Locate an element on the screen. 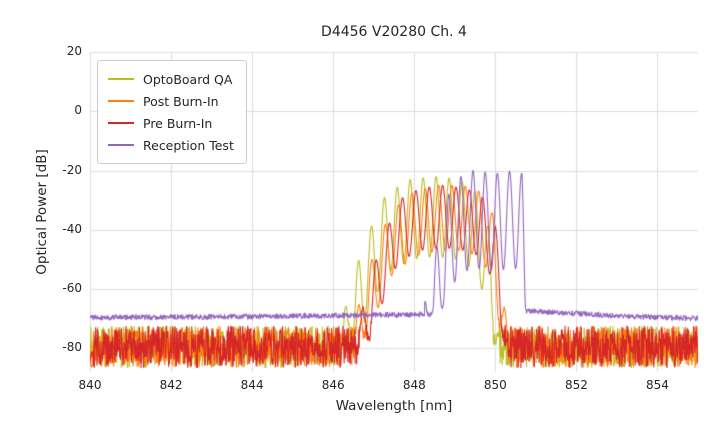 This screenshot has width=720, height=432. x-tick-label: 840 is located at coordinates (90, 385).